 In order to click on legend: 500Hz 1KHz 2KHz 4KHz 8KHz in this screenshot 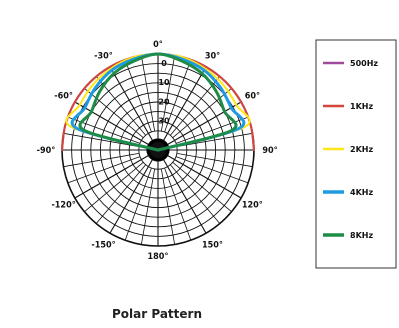, I will do `click(356, 154)`.